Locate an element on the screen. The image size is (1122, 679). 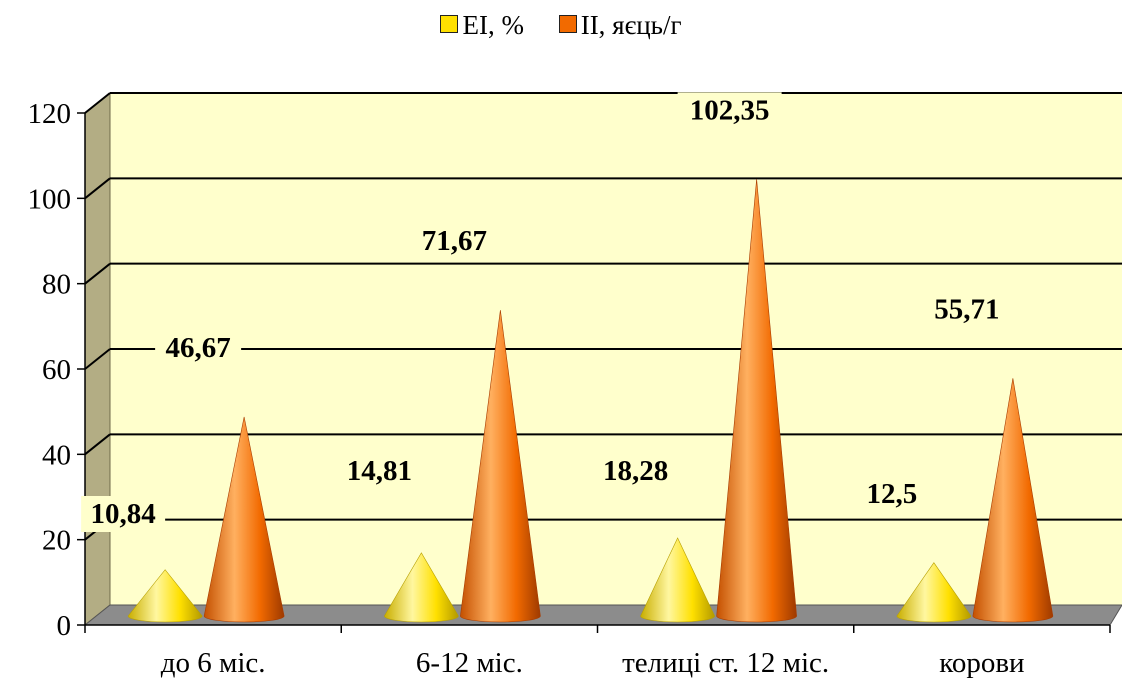
y-tick-label: 120 is located at coordinates (50, 114).